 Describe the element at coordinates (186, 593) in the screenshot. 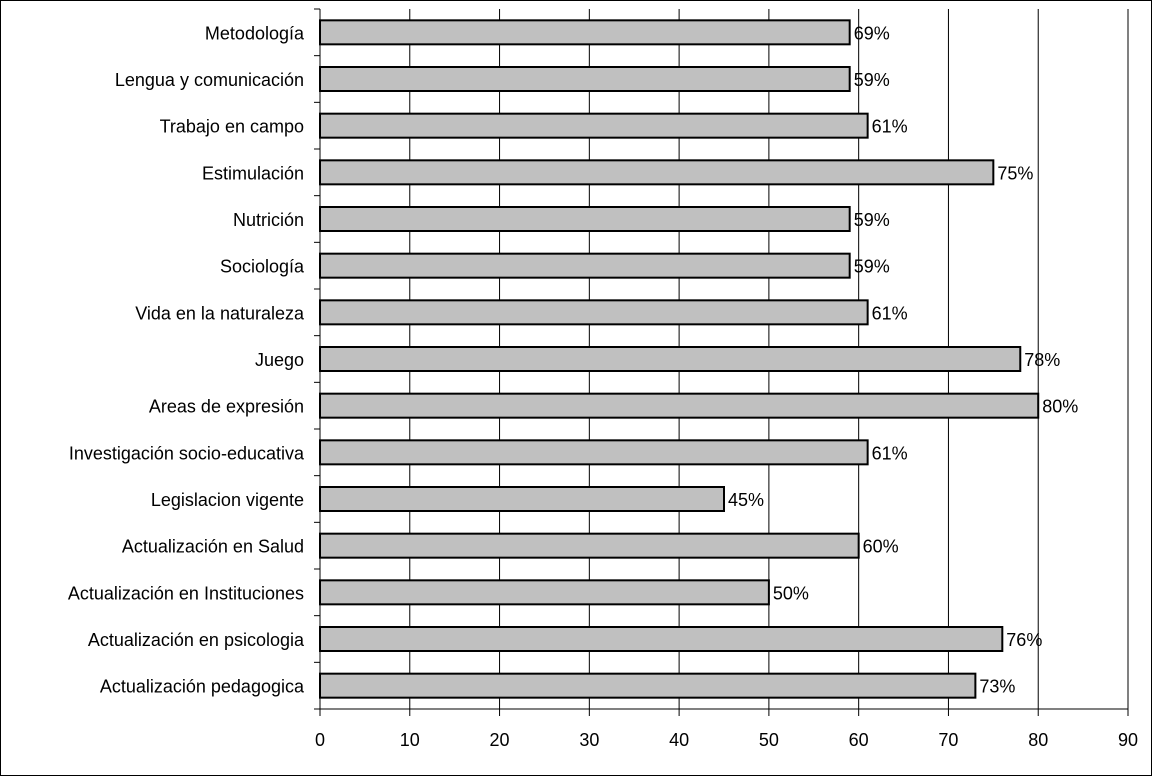

I see `category-label: Actualización en Instituciones` at that location.